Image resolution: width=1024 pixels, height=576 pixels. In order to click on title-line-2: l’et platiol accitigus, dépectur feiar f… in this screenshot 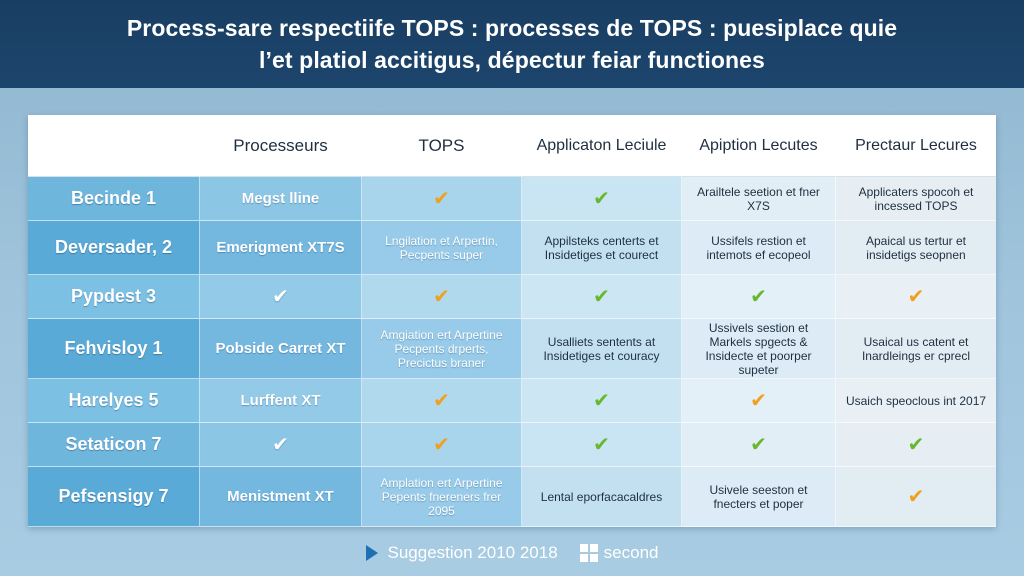, I will do `click(512, 60)`.